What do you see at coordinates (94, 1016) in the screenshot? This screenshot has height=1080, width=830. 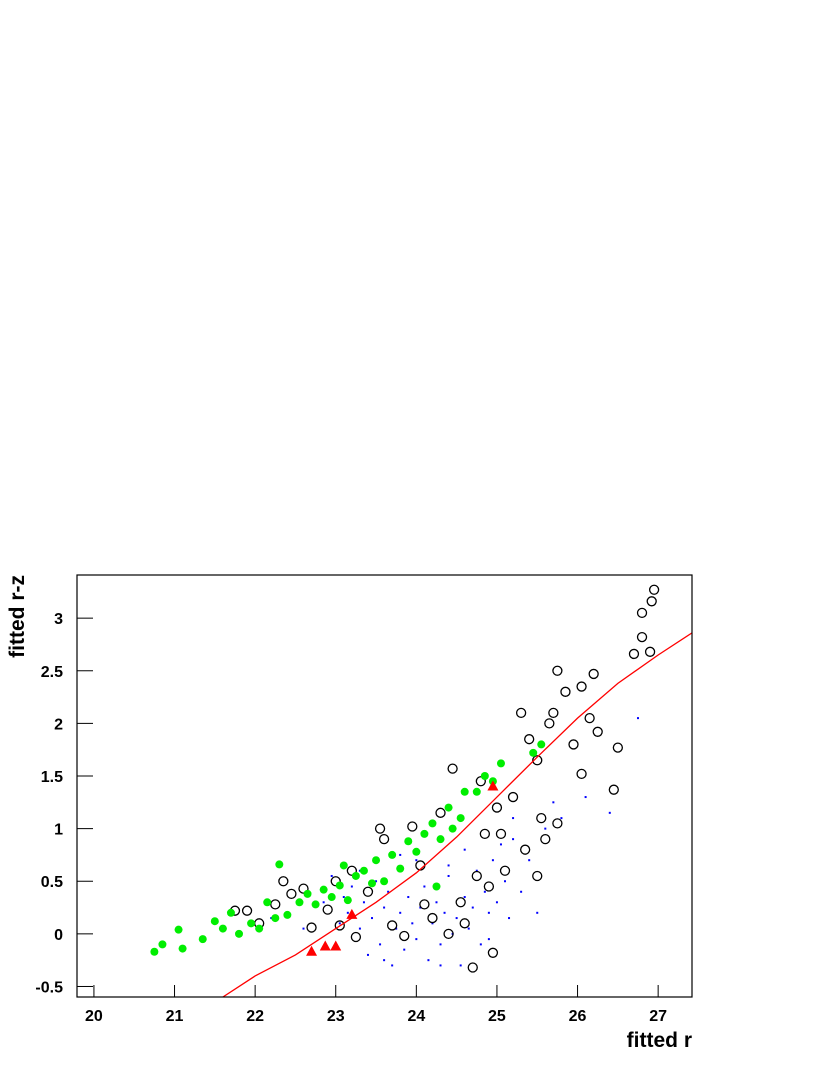 I see `x-tick-label: 20` at bounding box center [94, 1016].